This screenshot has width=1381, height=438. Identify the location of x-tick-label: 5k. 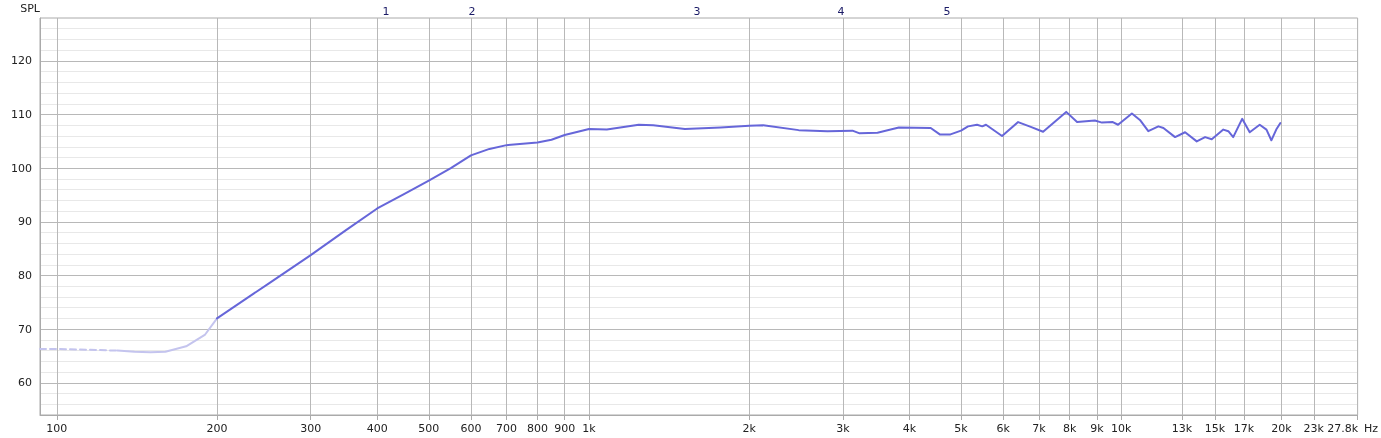
(961, 428).